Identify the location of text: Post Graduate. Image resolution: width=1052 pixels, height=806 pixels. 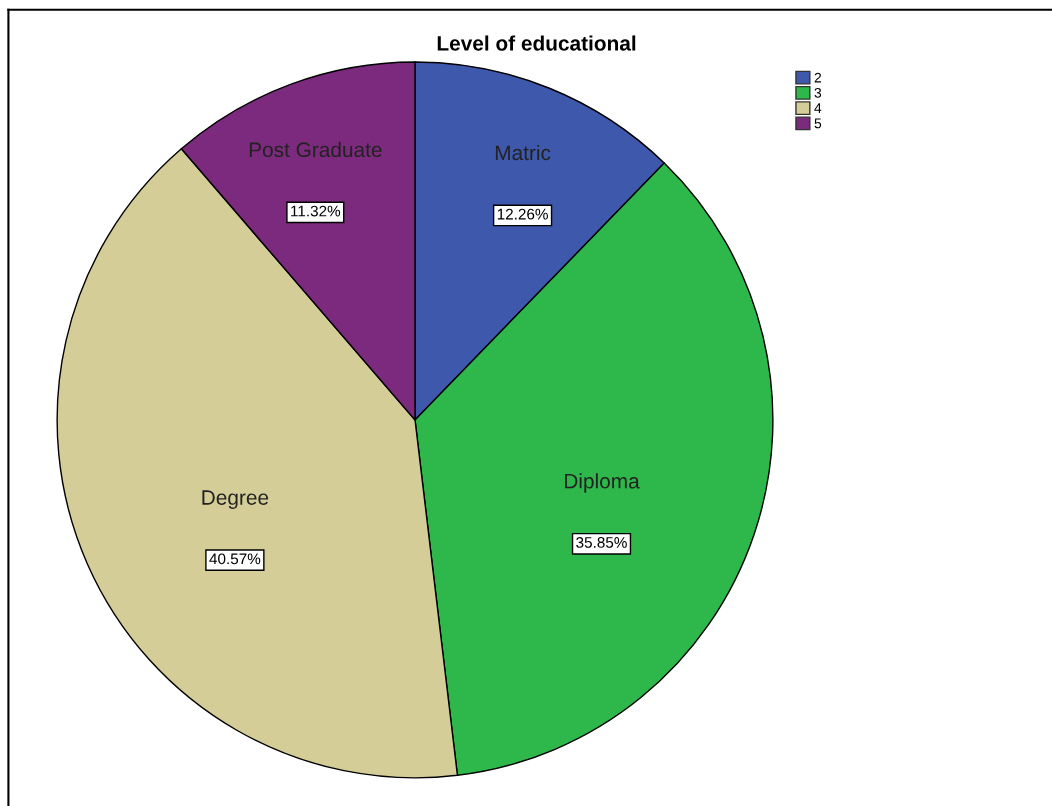
(315, 149).